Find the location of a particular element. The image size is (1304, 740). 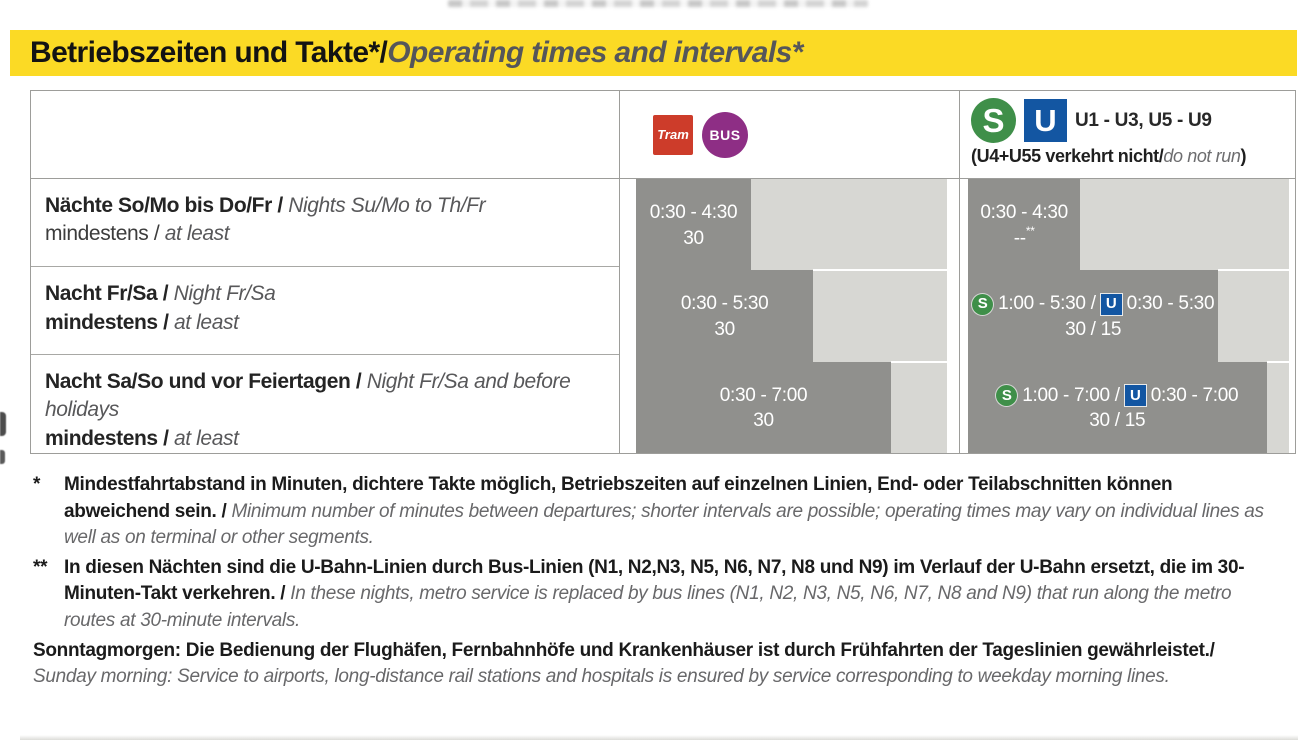

top-edge-cutoff-text is located at coordinates (658, 3).